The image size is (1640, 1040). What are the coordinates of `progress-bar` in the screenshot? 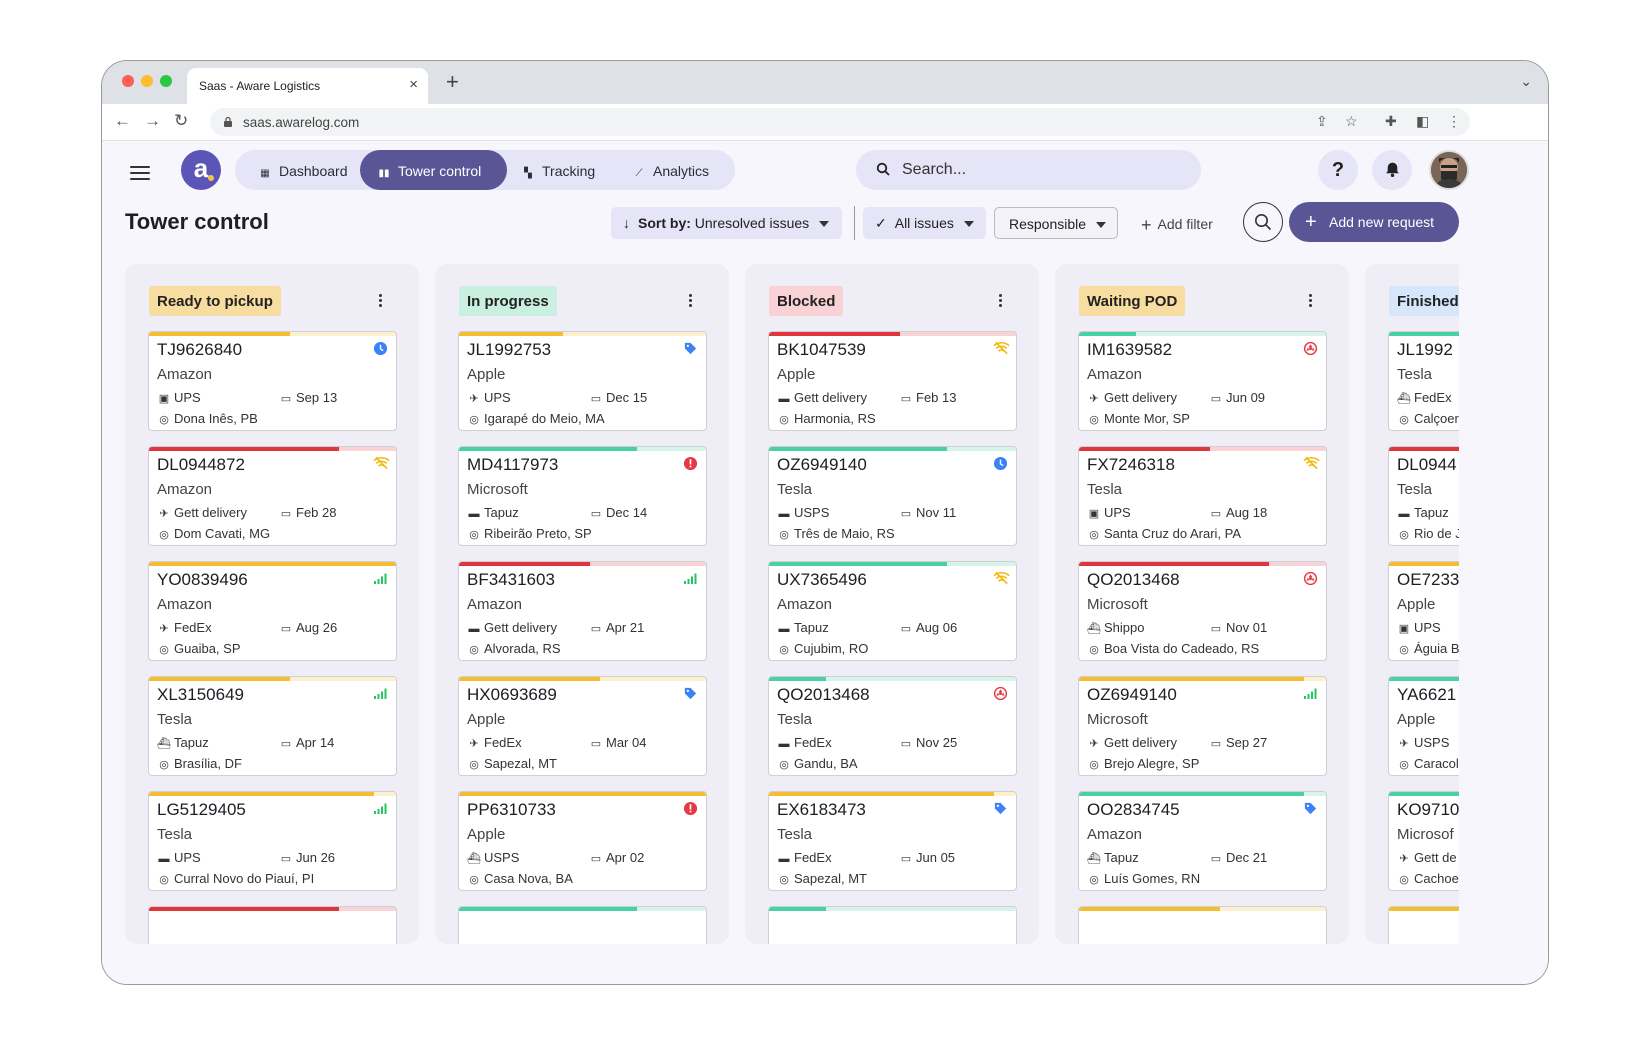 It's located at (582, 794).